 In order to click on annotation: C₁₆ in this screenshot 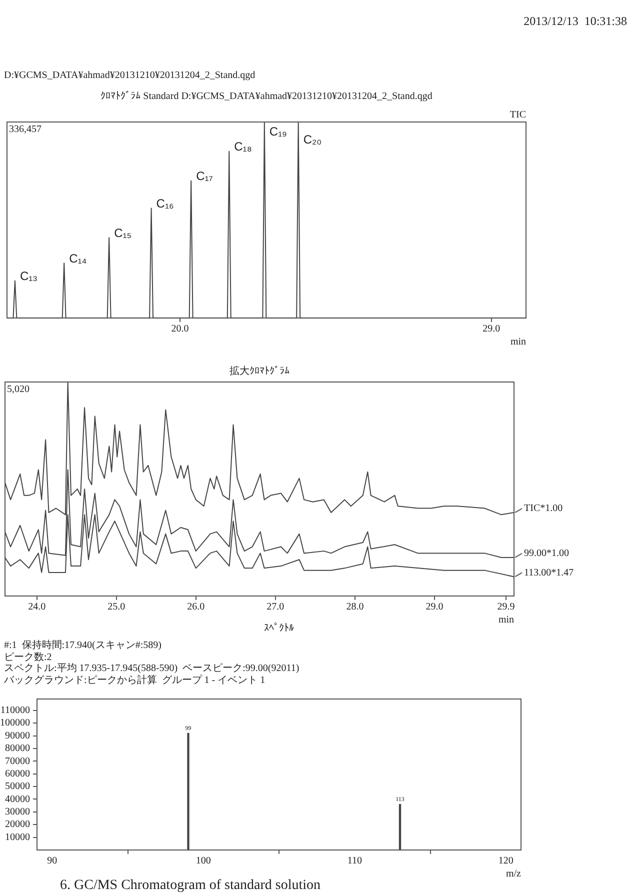, I will do `click(165, 203)`.